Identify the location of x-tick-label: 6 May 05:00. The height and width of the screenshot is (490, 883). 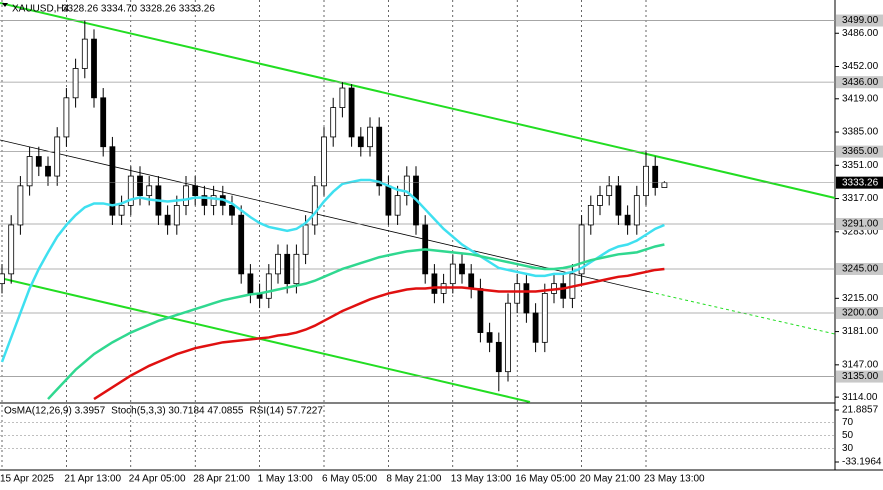
(349, 479).